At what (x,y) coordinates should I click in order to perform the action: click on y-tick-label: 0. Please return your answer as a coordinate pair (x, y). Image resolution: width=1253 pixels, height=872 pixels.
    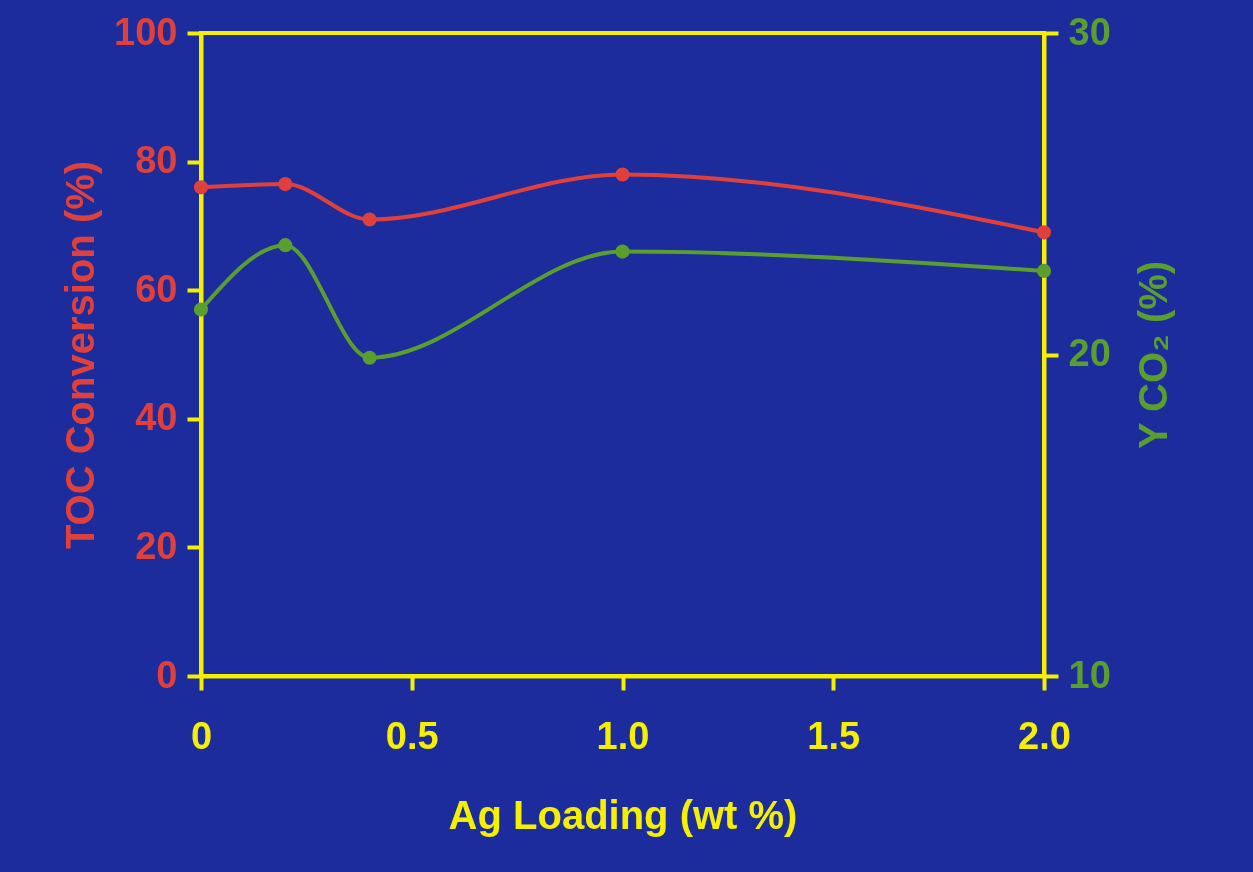
    Looking at the image, I should click on (167, 674).